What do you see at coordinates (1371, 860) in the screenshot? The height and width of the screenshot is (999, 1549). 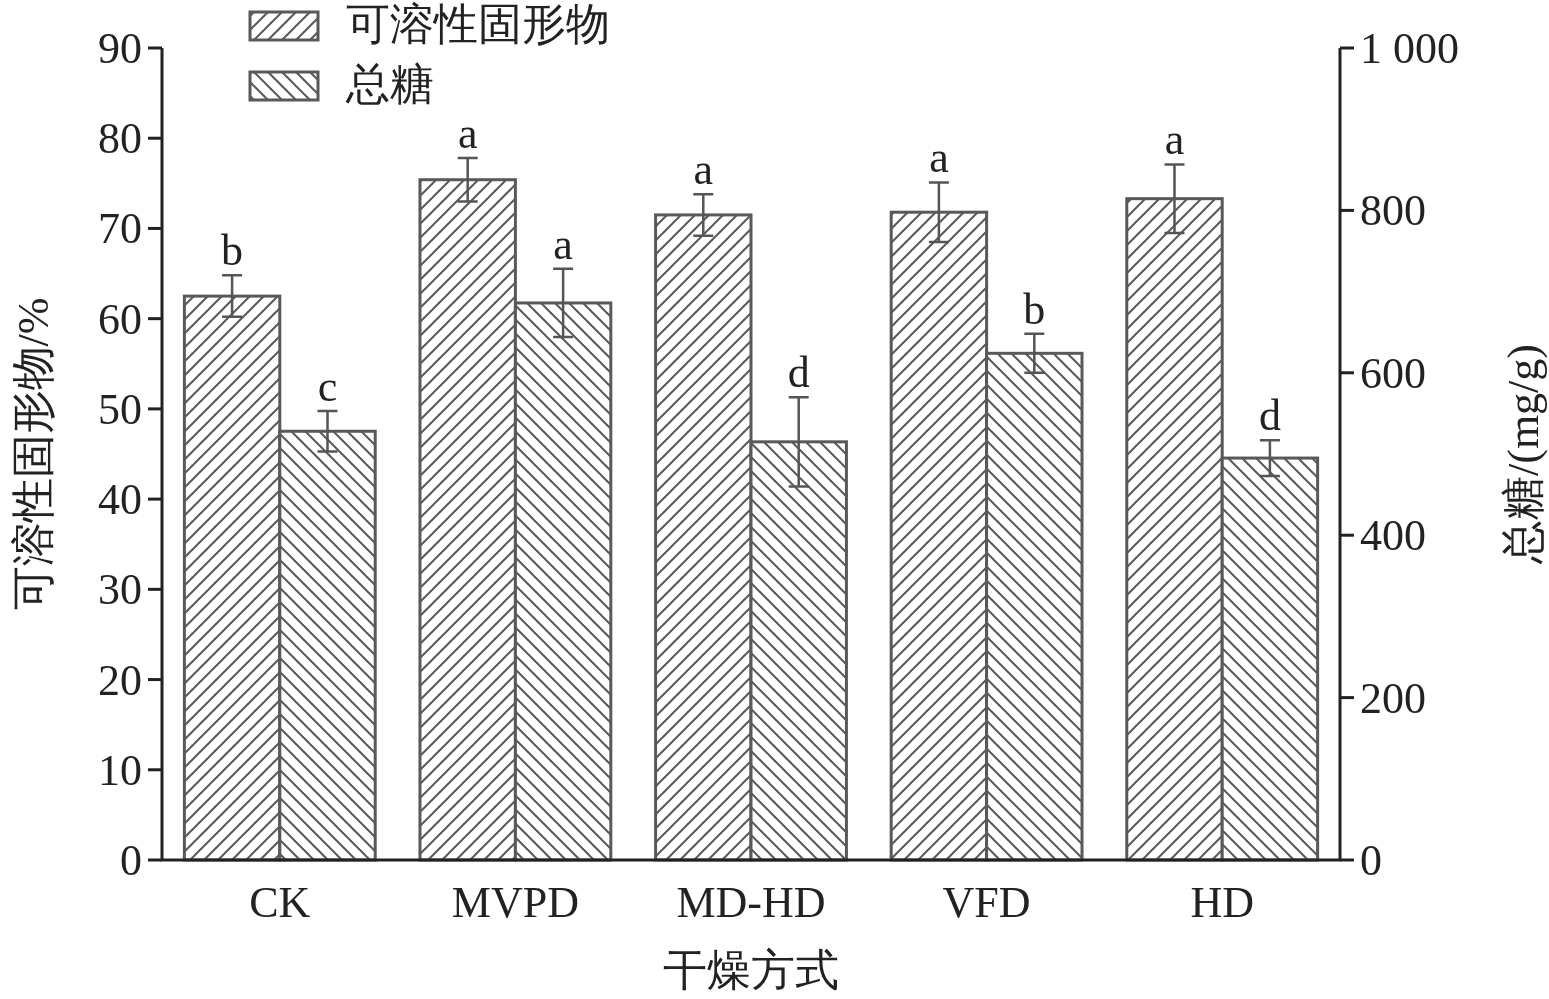 I see `y2-tick-label: 0` at bounding box center [1371, 860].